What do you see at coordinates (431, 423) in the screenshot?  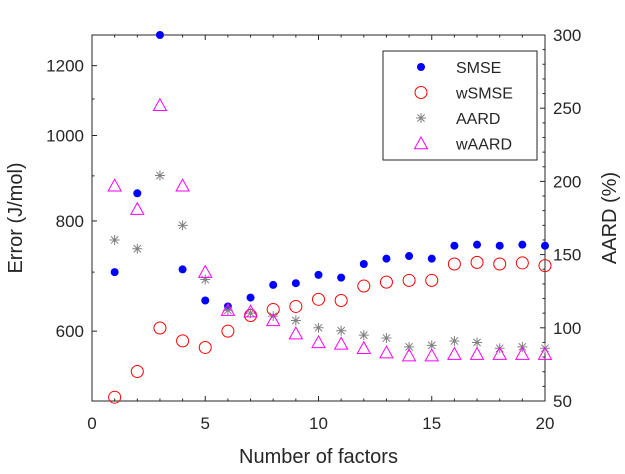 I see `x-tick-label: 15` at bounding box center [431, 423].